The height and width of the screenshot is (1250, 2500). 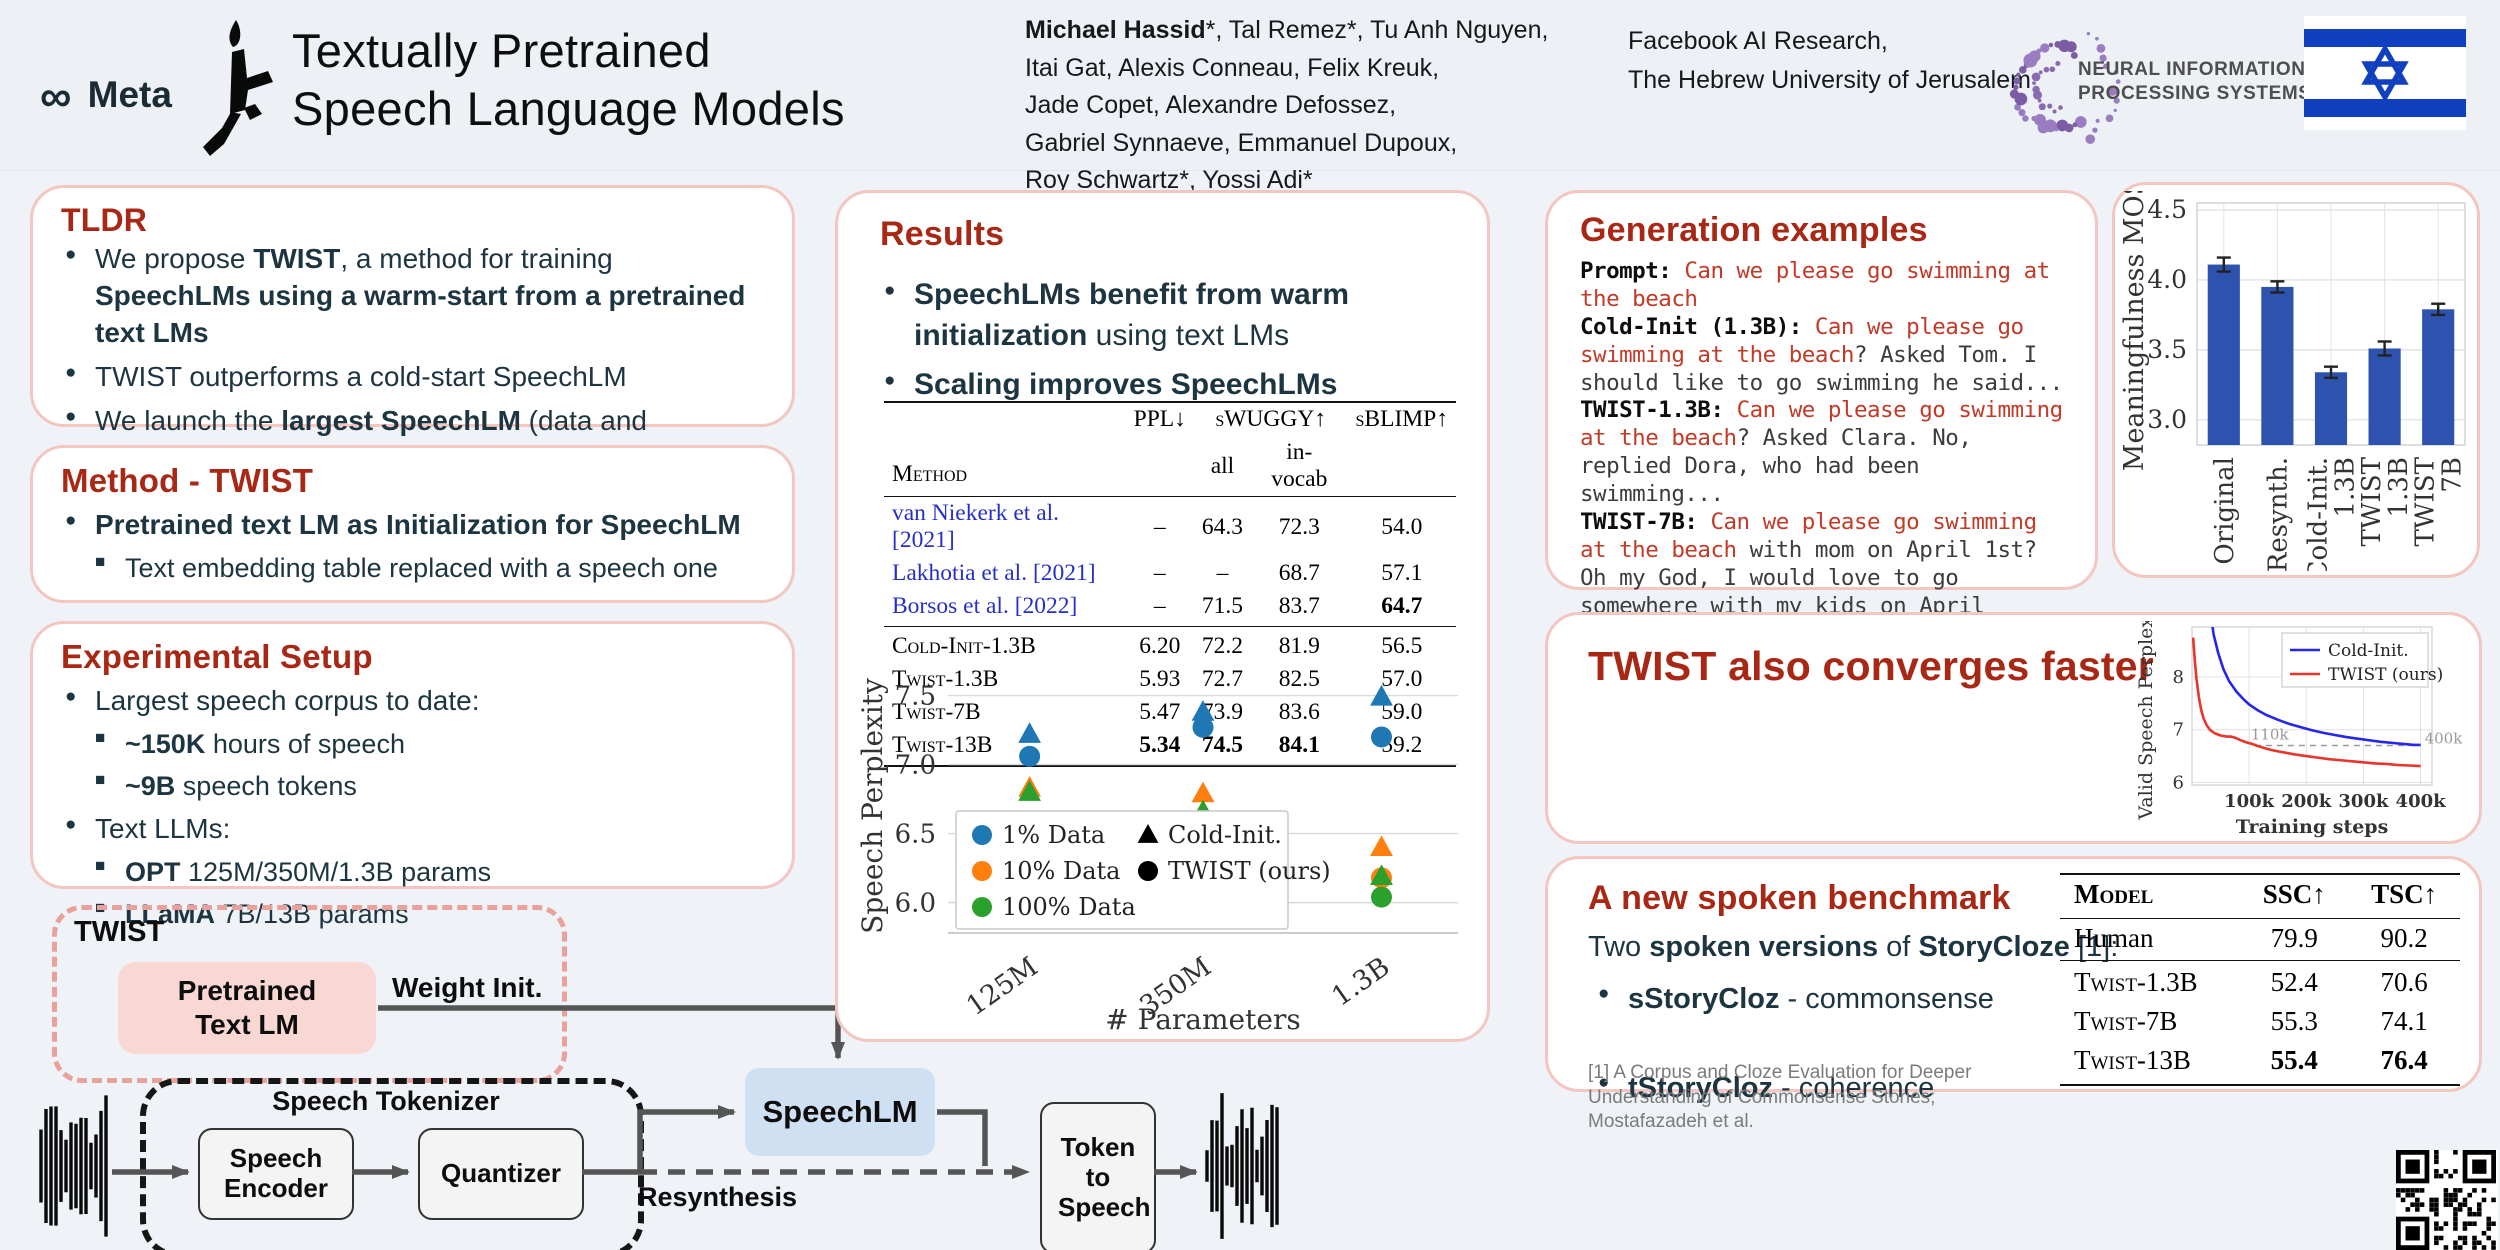 What do you see at coordinates (426, 744) in the screenshot?
I see `setup-sub-bullet: ~150K hours of speech` at bounding box center [426, 744].